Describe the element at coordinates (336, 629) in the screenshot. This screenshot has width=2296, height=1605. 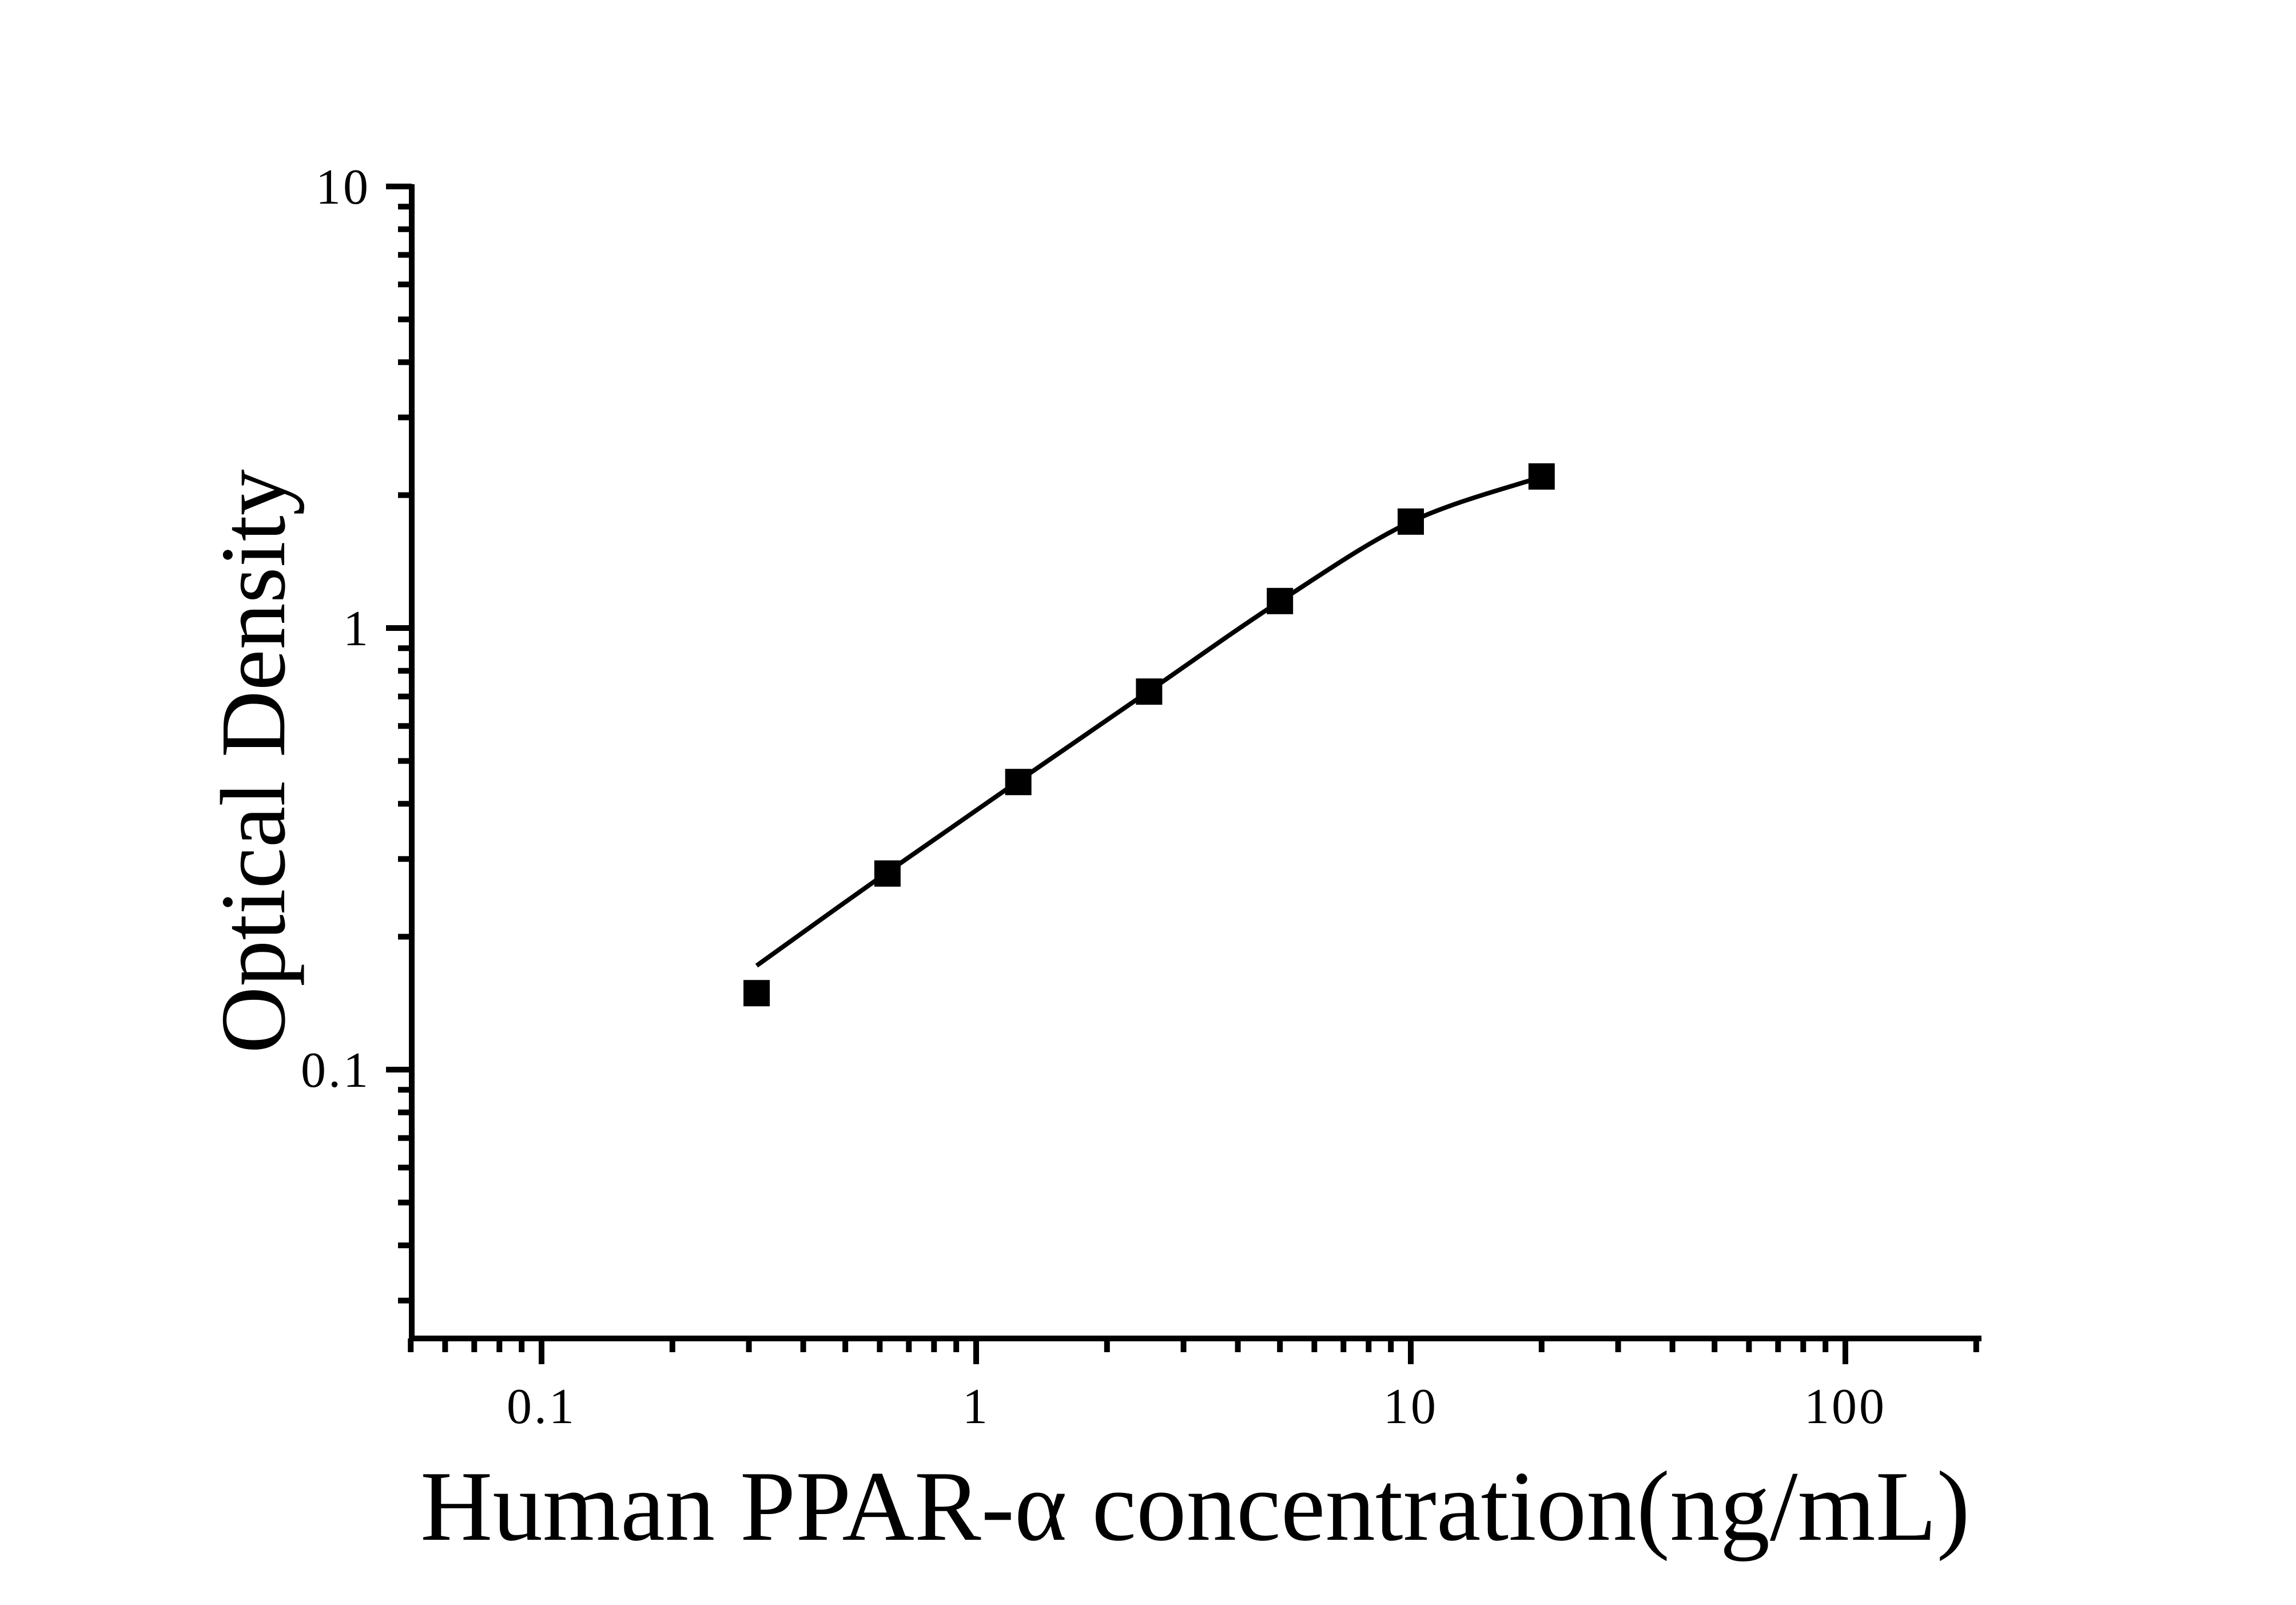
I see `y-tick-labels: 10 1 0.1` at that location.